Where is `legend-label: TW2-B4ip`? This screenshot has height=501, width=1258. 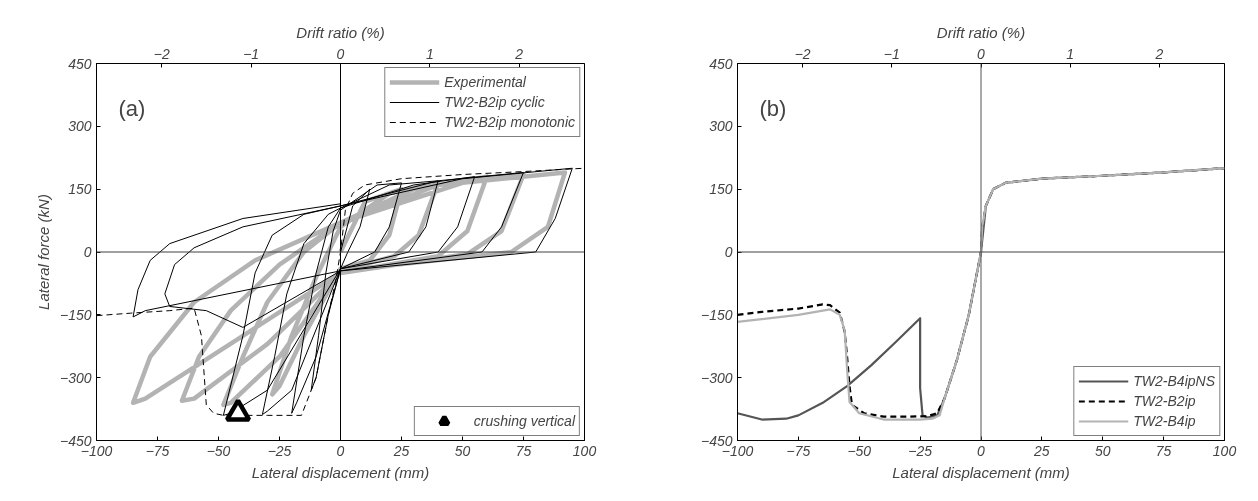
legend-label: TW2-B4ip is located at coordinates (1164, 421).